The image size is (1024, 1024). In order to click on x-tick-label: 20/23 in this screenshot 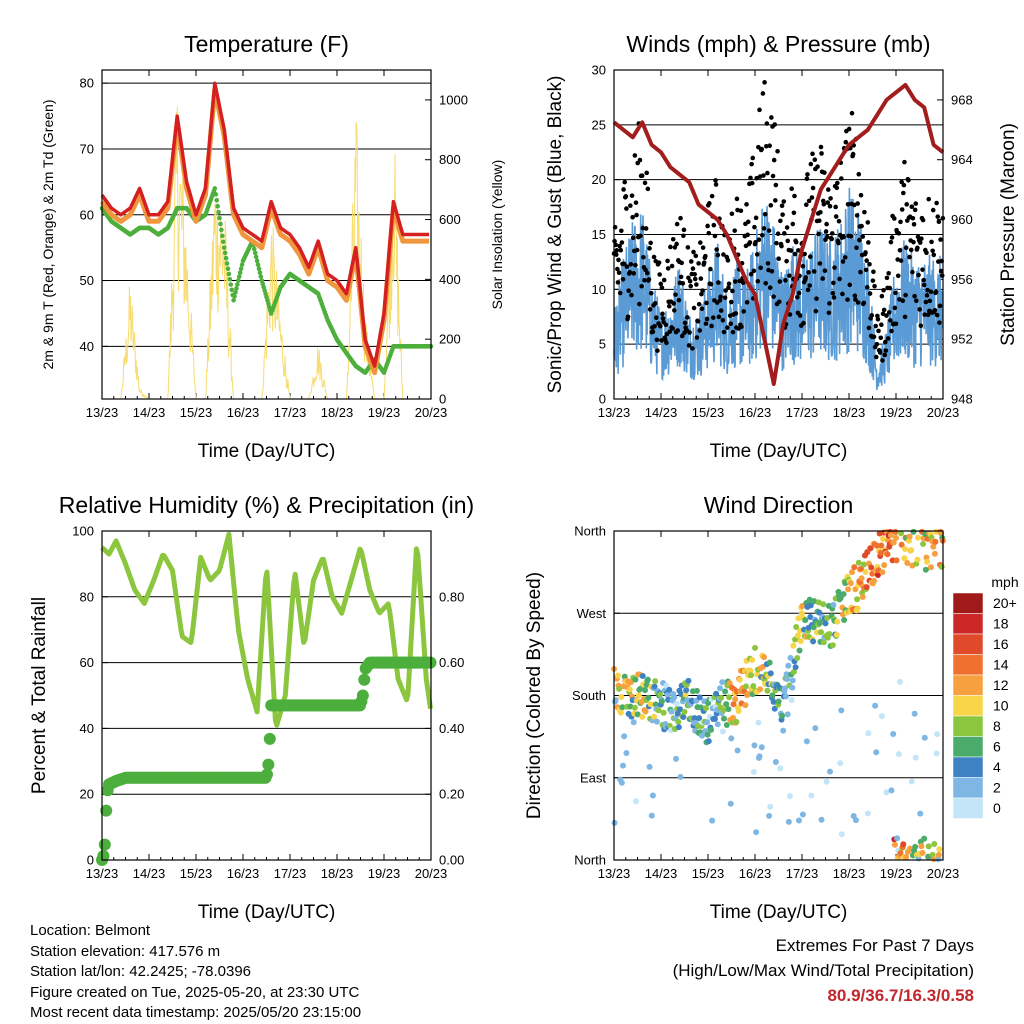, I will do `click(431, 412)`.